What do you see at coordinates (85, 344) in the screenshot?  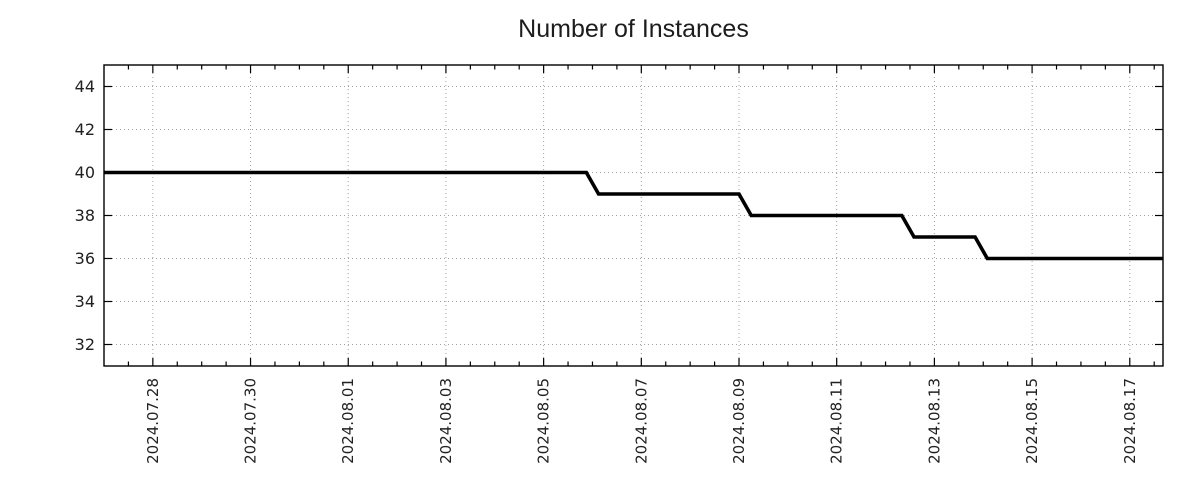 I see `y-tick-label: 32` at bounding box center [85, 344].